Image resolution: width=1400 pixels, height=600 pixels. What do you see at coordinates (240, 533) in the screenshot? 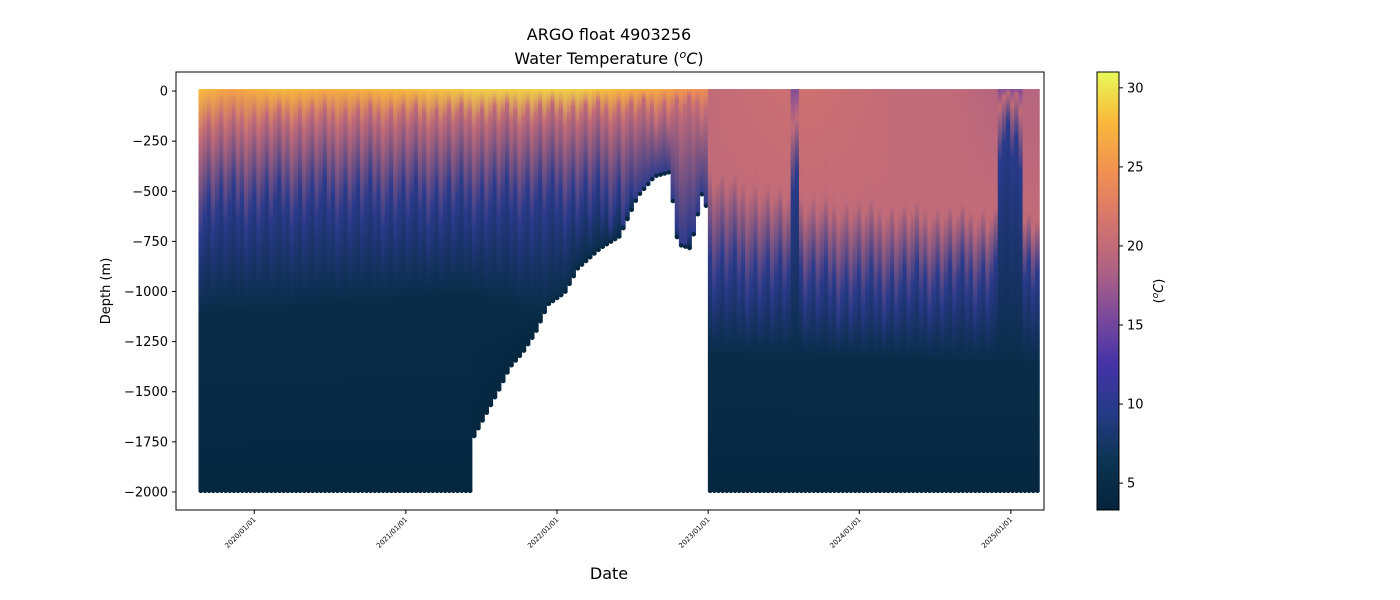
I see `x-tick-label: 2020/01/01` at bounding box center [240, 533].